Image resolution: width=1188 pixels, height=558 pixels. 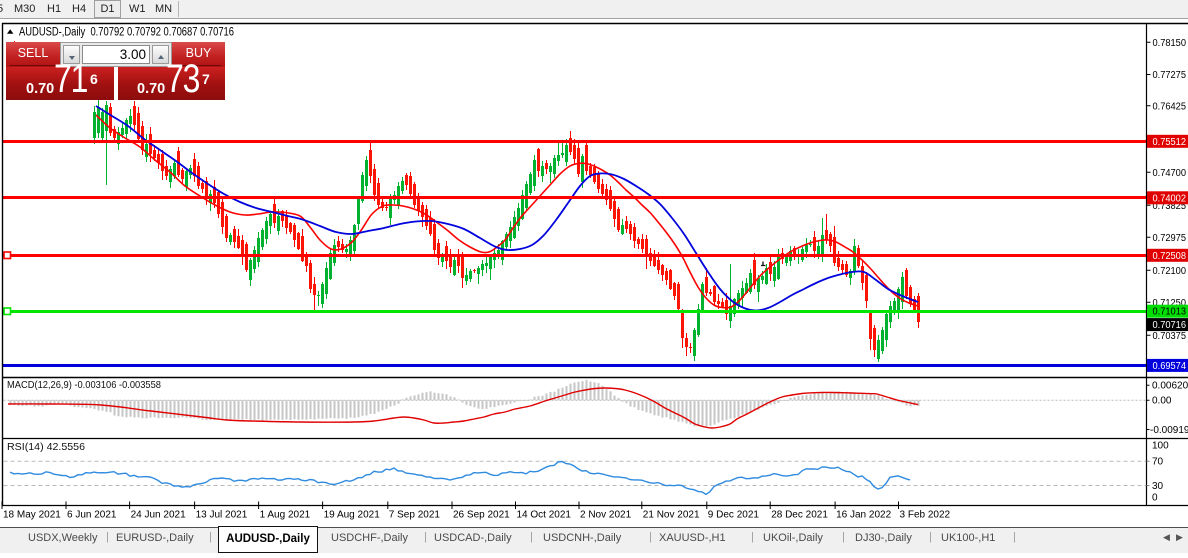 What do you see at coordinates (1170, 198) in the screenshot?
I see `svg-text: 0.74002` at bounding box center [1170, 198].